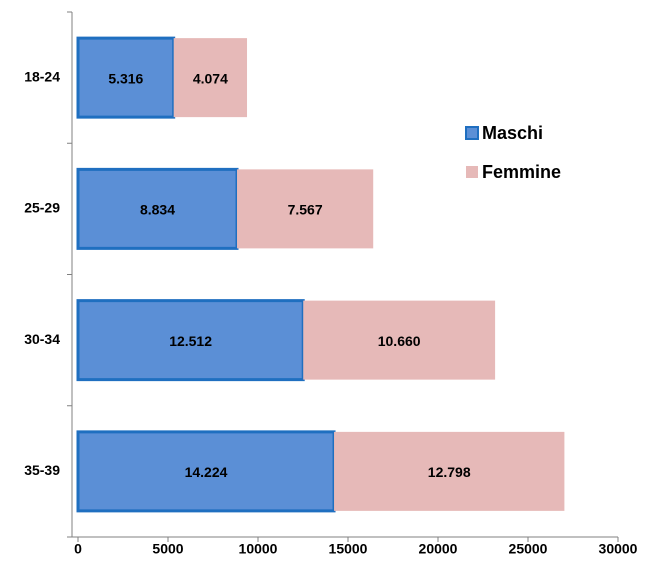 The image size is (648, 563). What do you see at coordinates (521, 172) in the screenshot?
I see `legend-label: Femmine` at bounding box center [521, 172].